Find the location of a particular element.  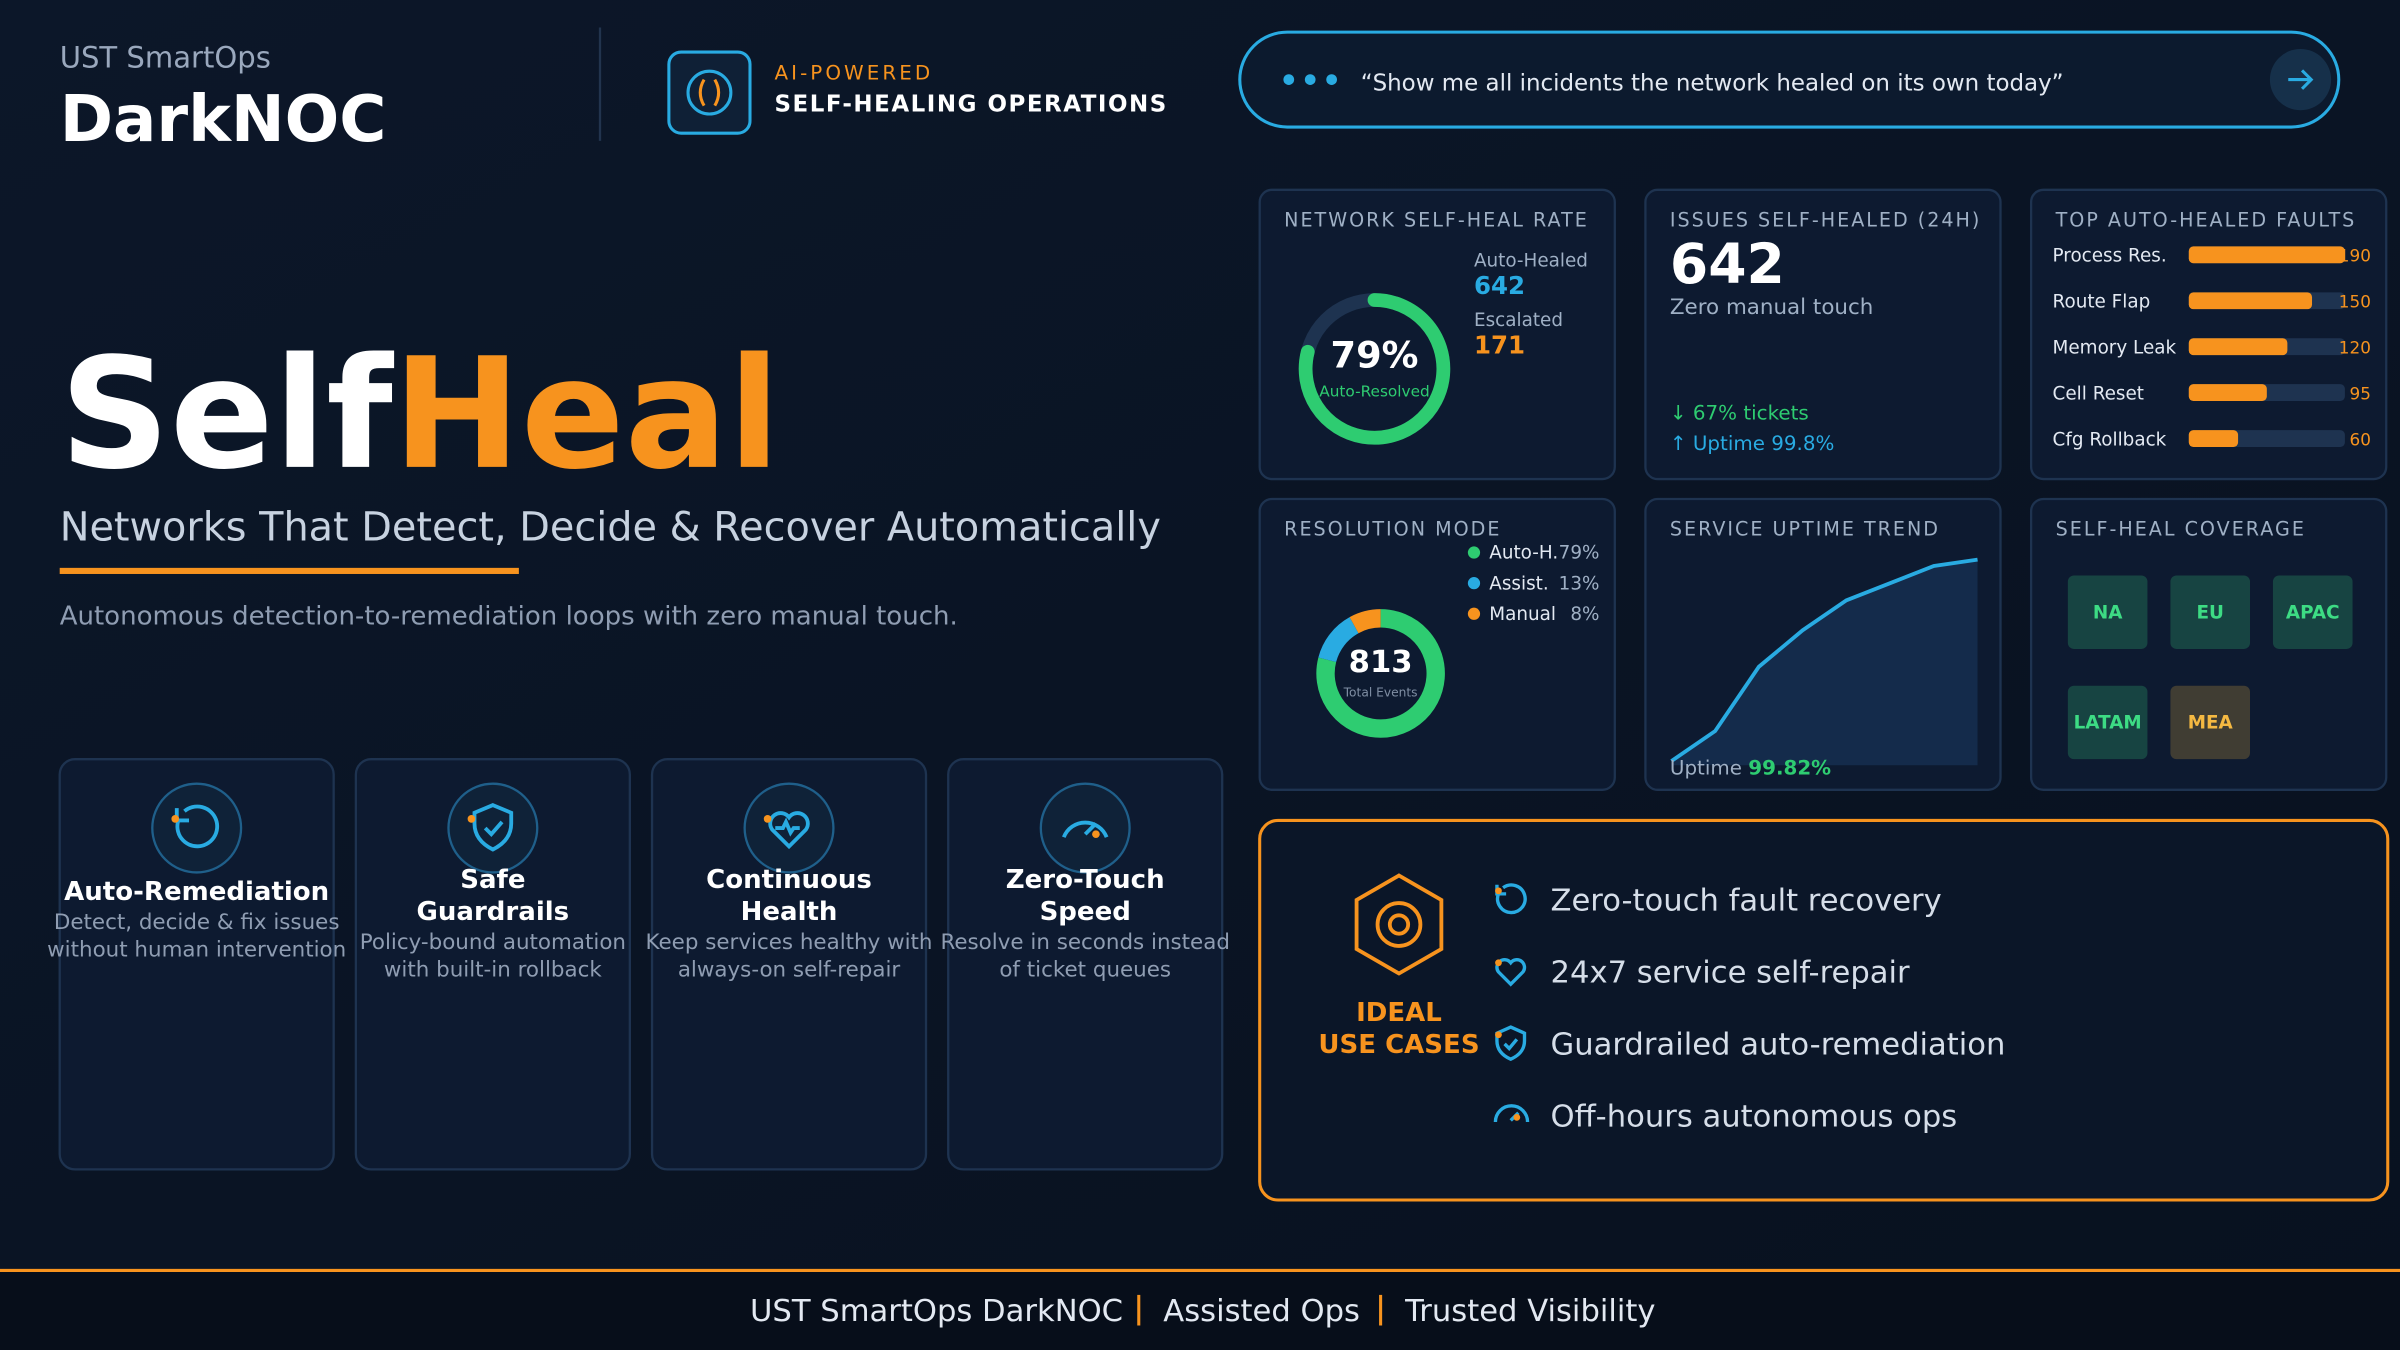

donut-total: 813 is located at coordinates (1381, 662).